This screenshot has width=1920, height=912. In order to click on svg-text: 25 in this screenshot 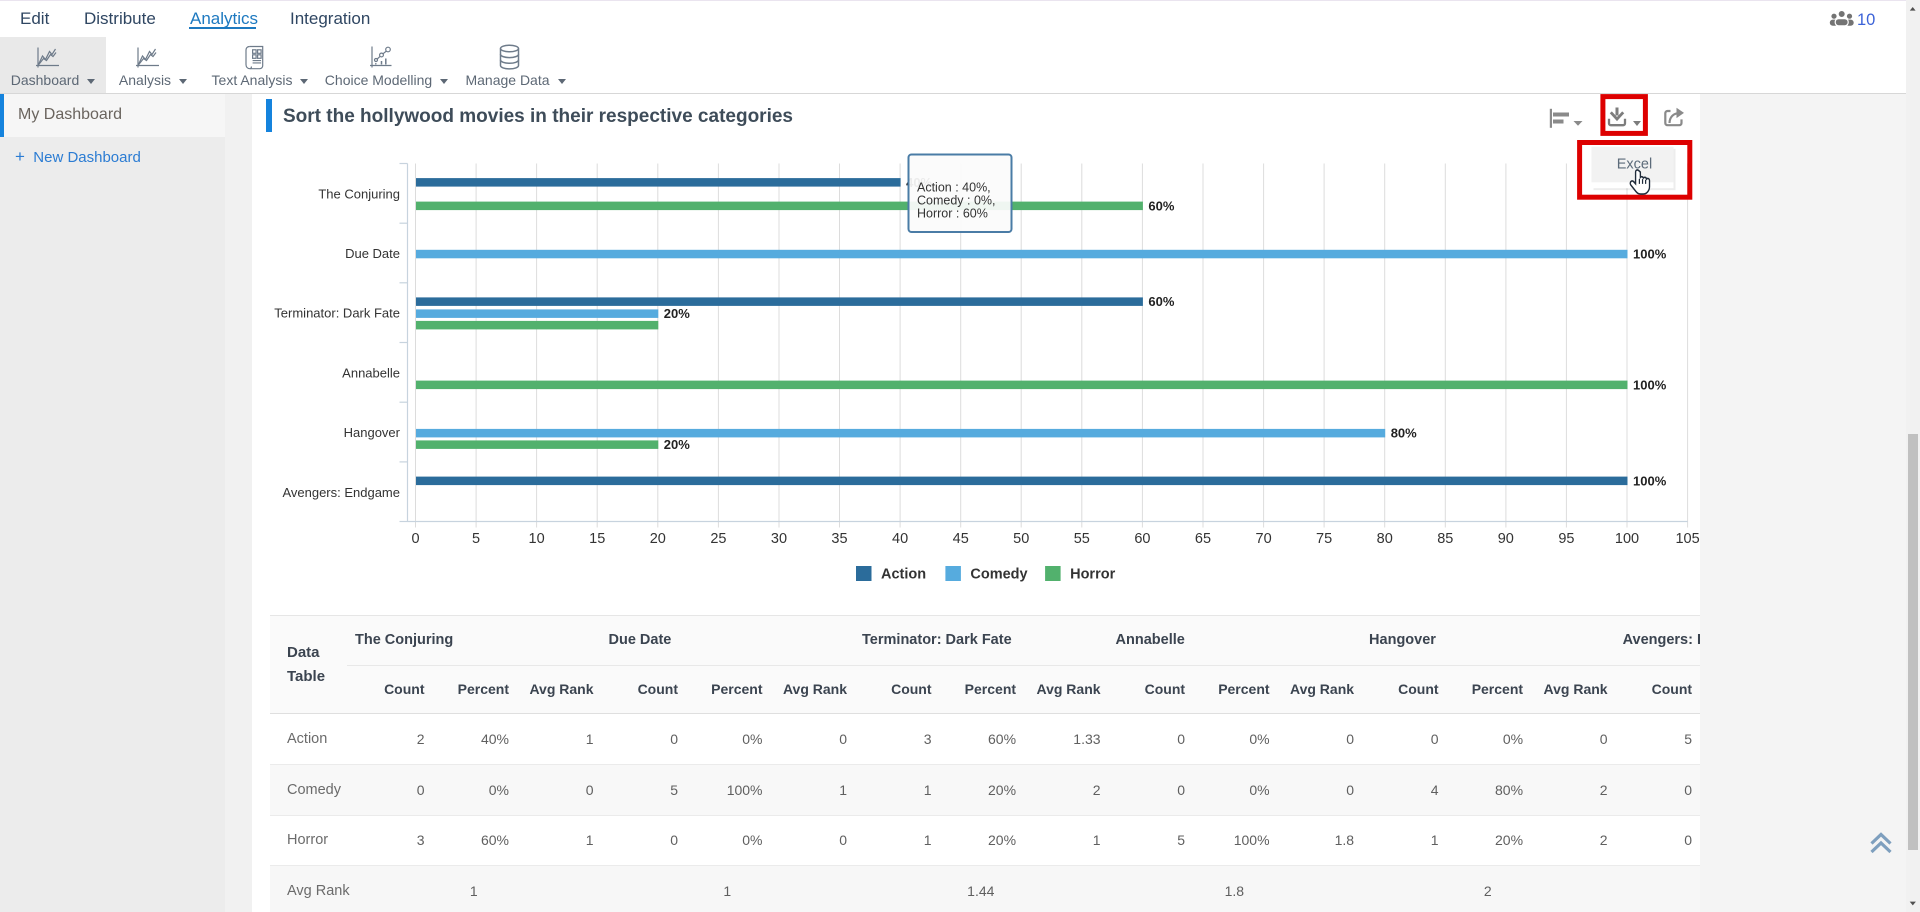, I will do `click(718, 539)`.